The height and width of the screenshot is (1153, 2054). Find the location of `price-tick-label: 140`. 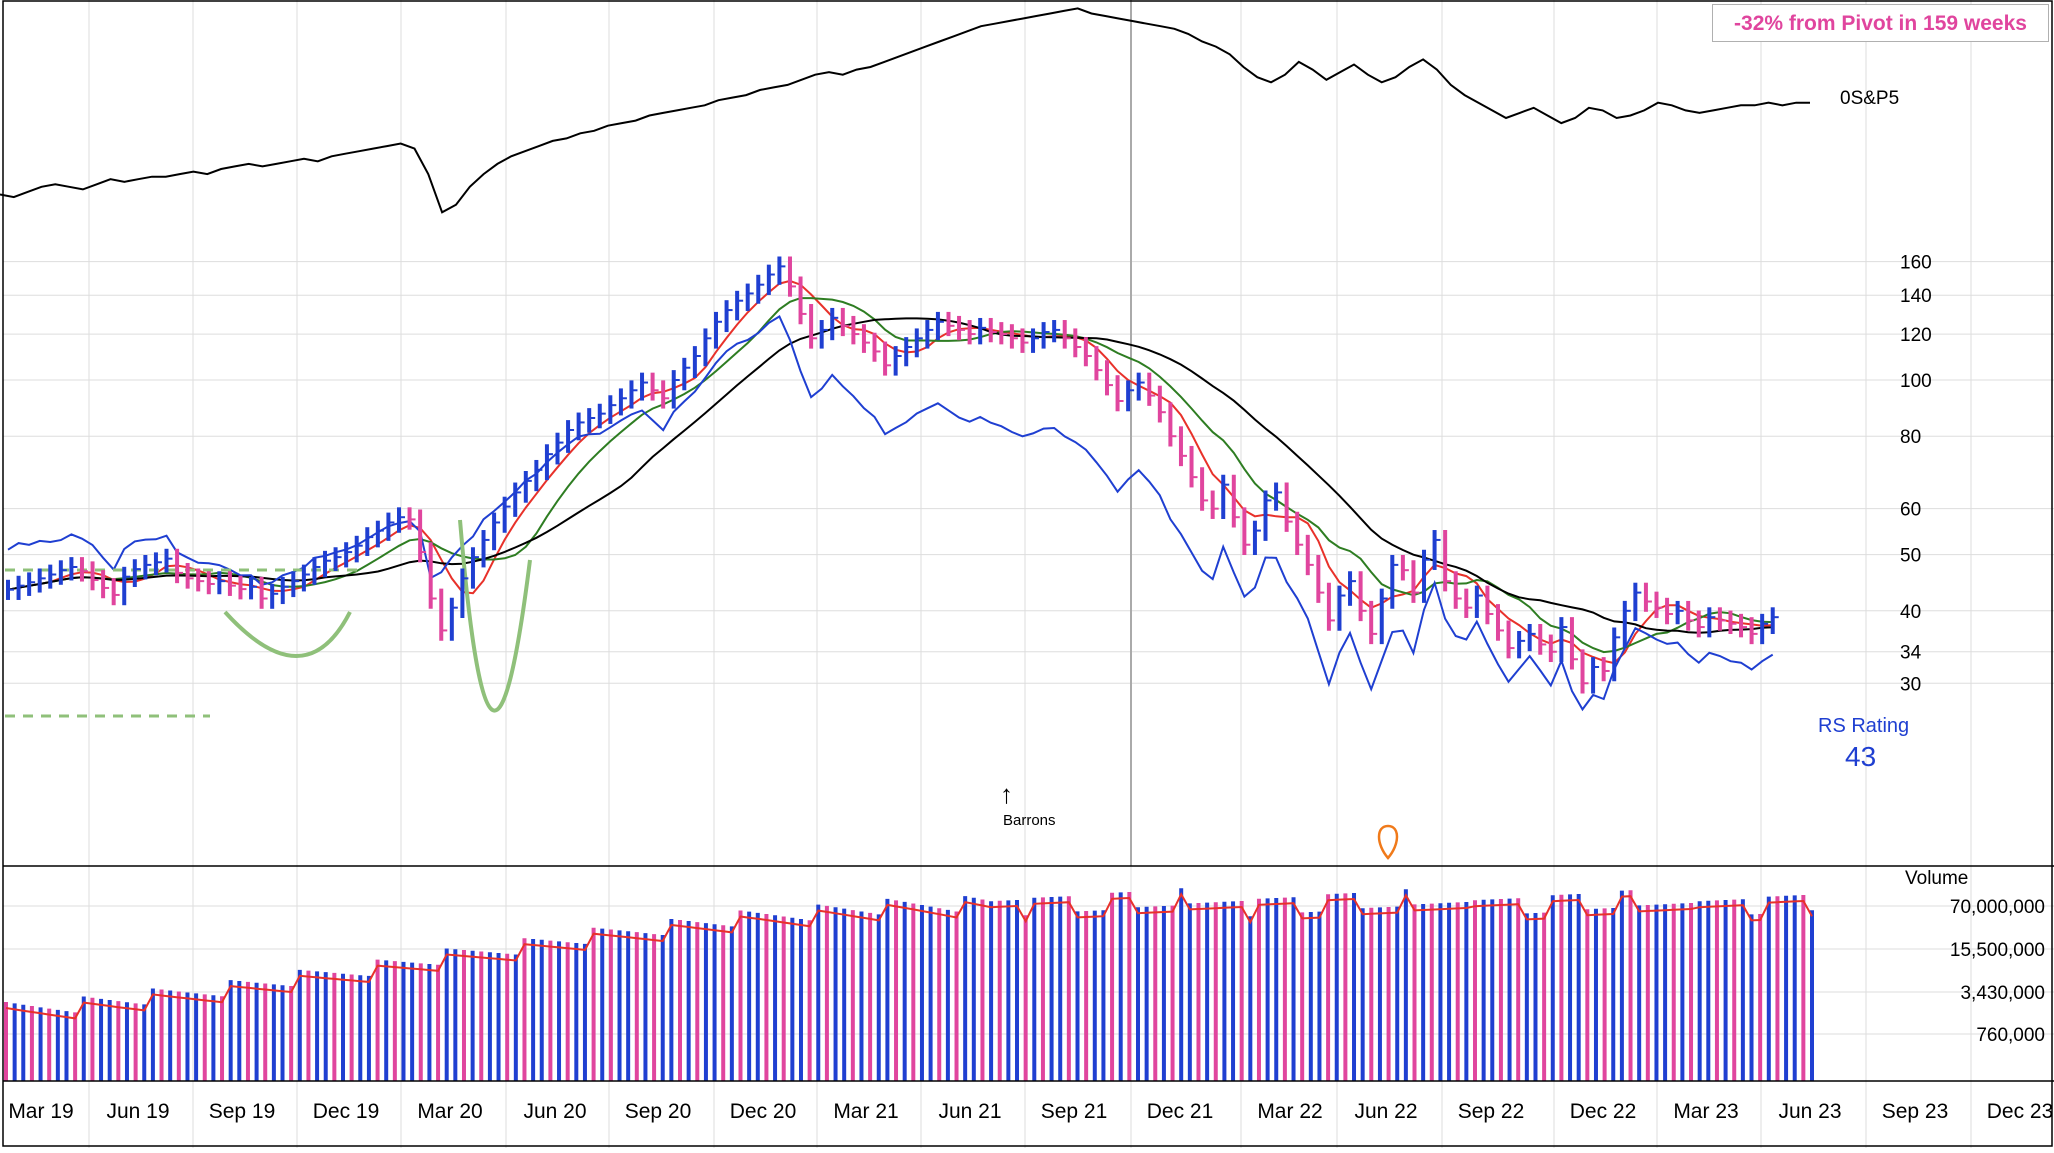

price-tick-label: 140 is located at coordinates (1916, 296).